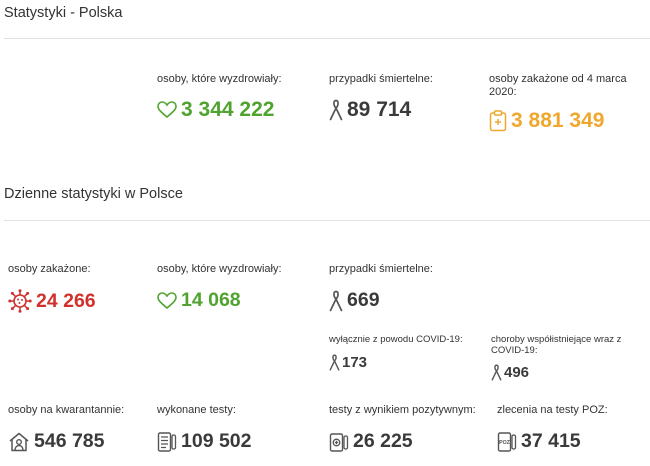 The width and height of the screenshot is (650, 466). What do you see at coordinates (167, 442) in the screenshot?
I see `test-list-icon` at bounding box center [167, 442].